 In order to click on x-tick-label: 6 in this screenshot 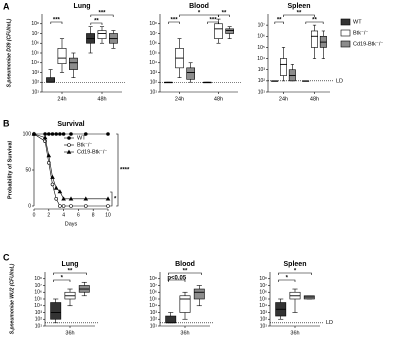, I will do `click(78, 215)`.